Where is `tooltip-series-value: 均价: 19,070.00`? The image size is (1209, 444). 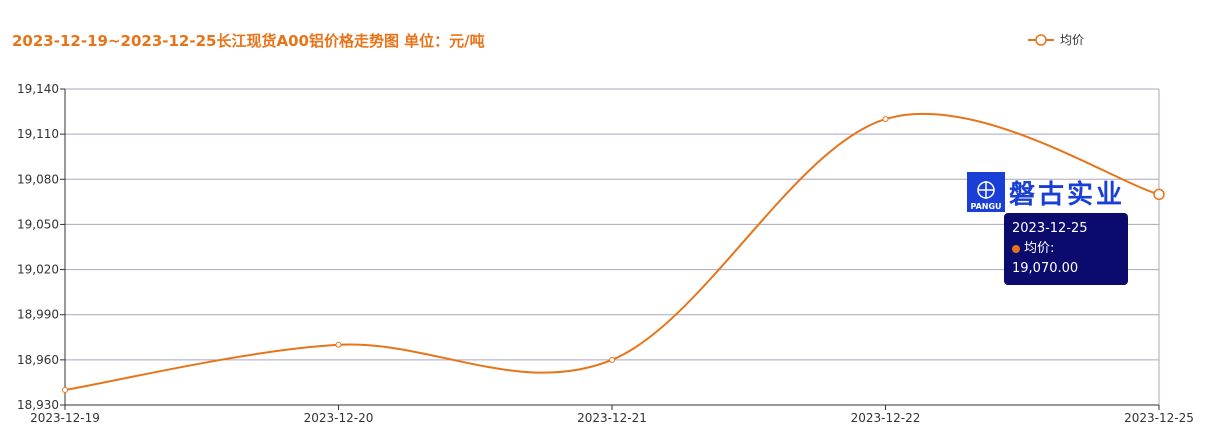 tooltip-series-value: 均价: 19,070.00 is located at coordinates (1045, 258).